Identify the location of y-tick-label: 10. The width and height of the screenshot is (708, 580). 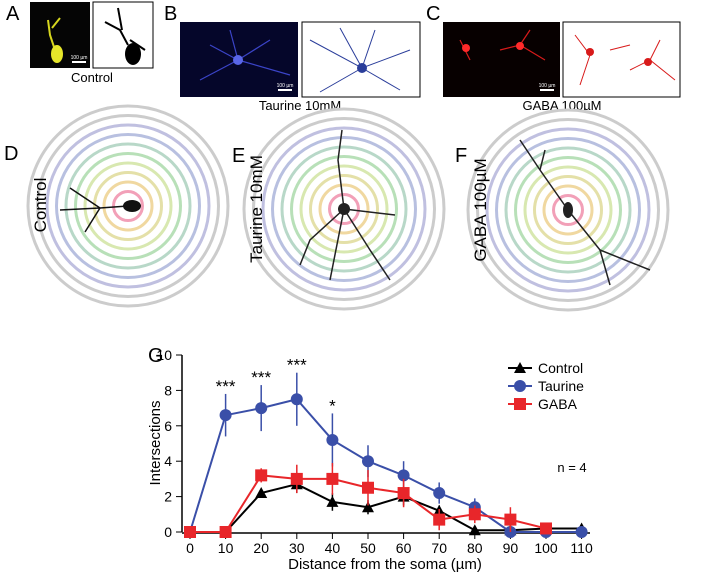
(164, 355).